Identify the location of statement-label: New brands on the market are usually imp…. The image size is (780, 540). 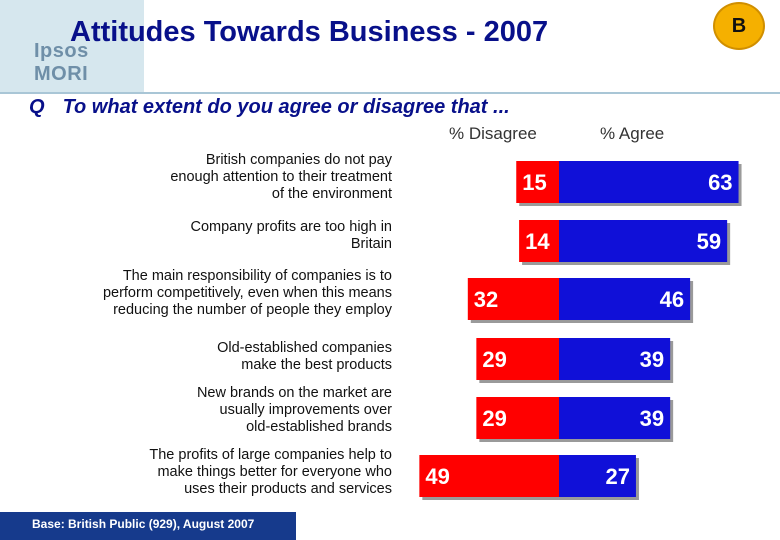
(294, 410).